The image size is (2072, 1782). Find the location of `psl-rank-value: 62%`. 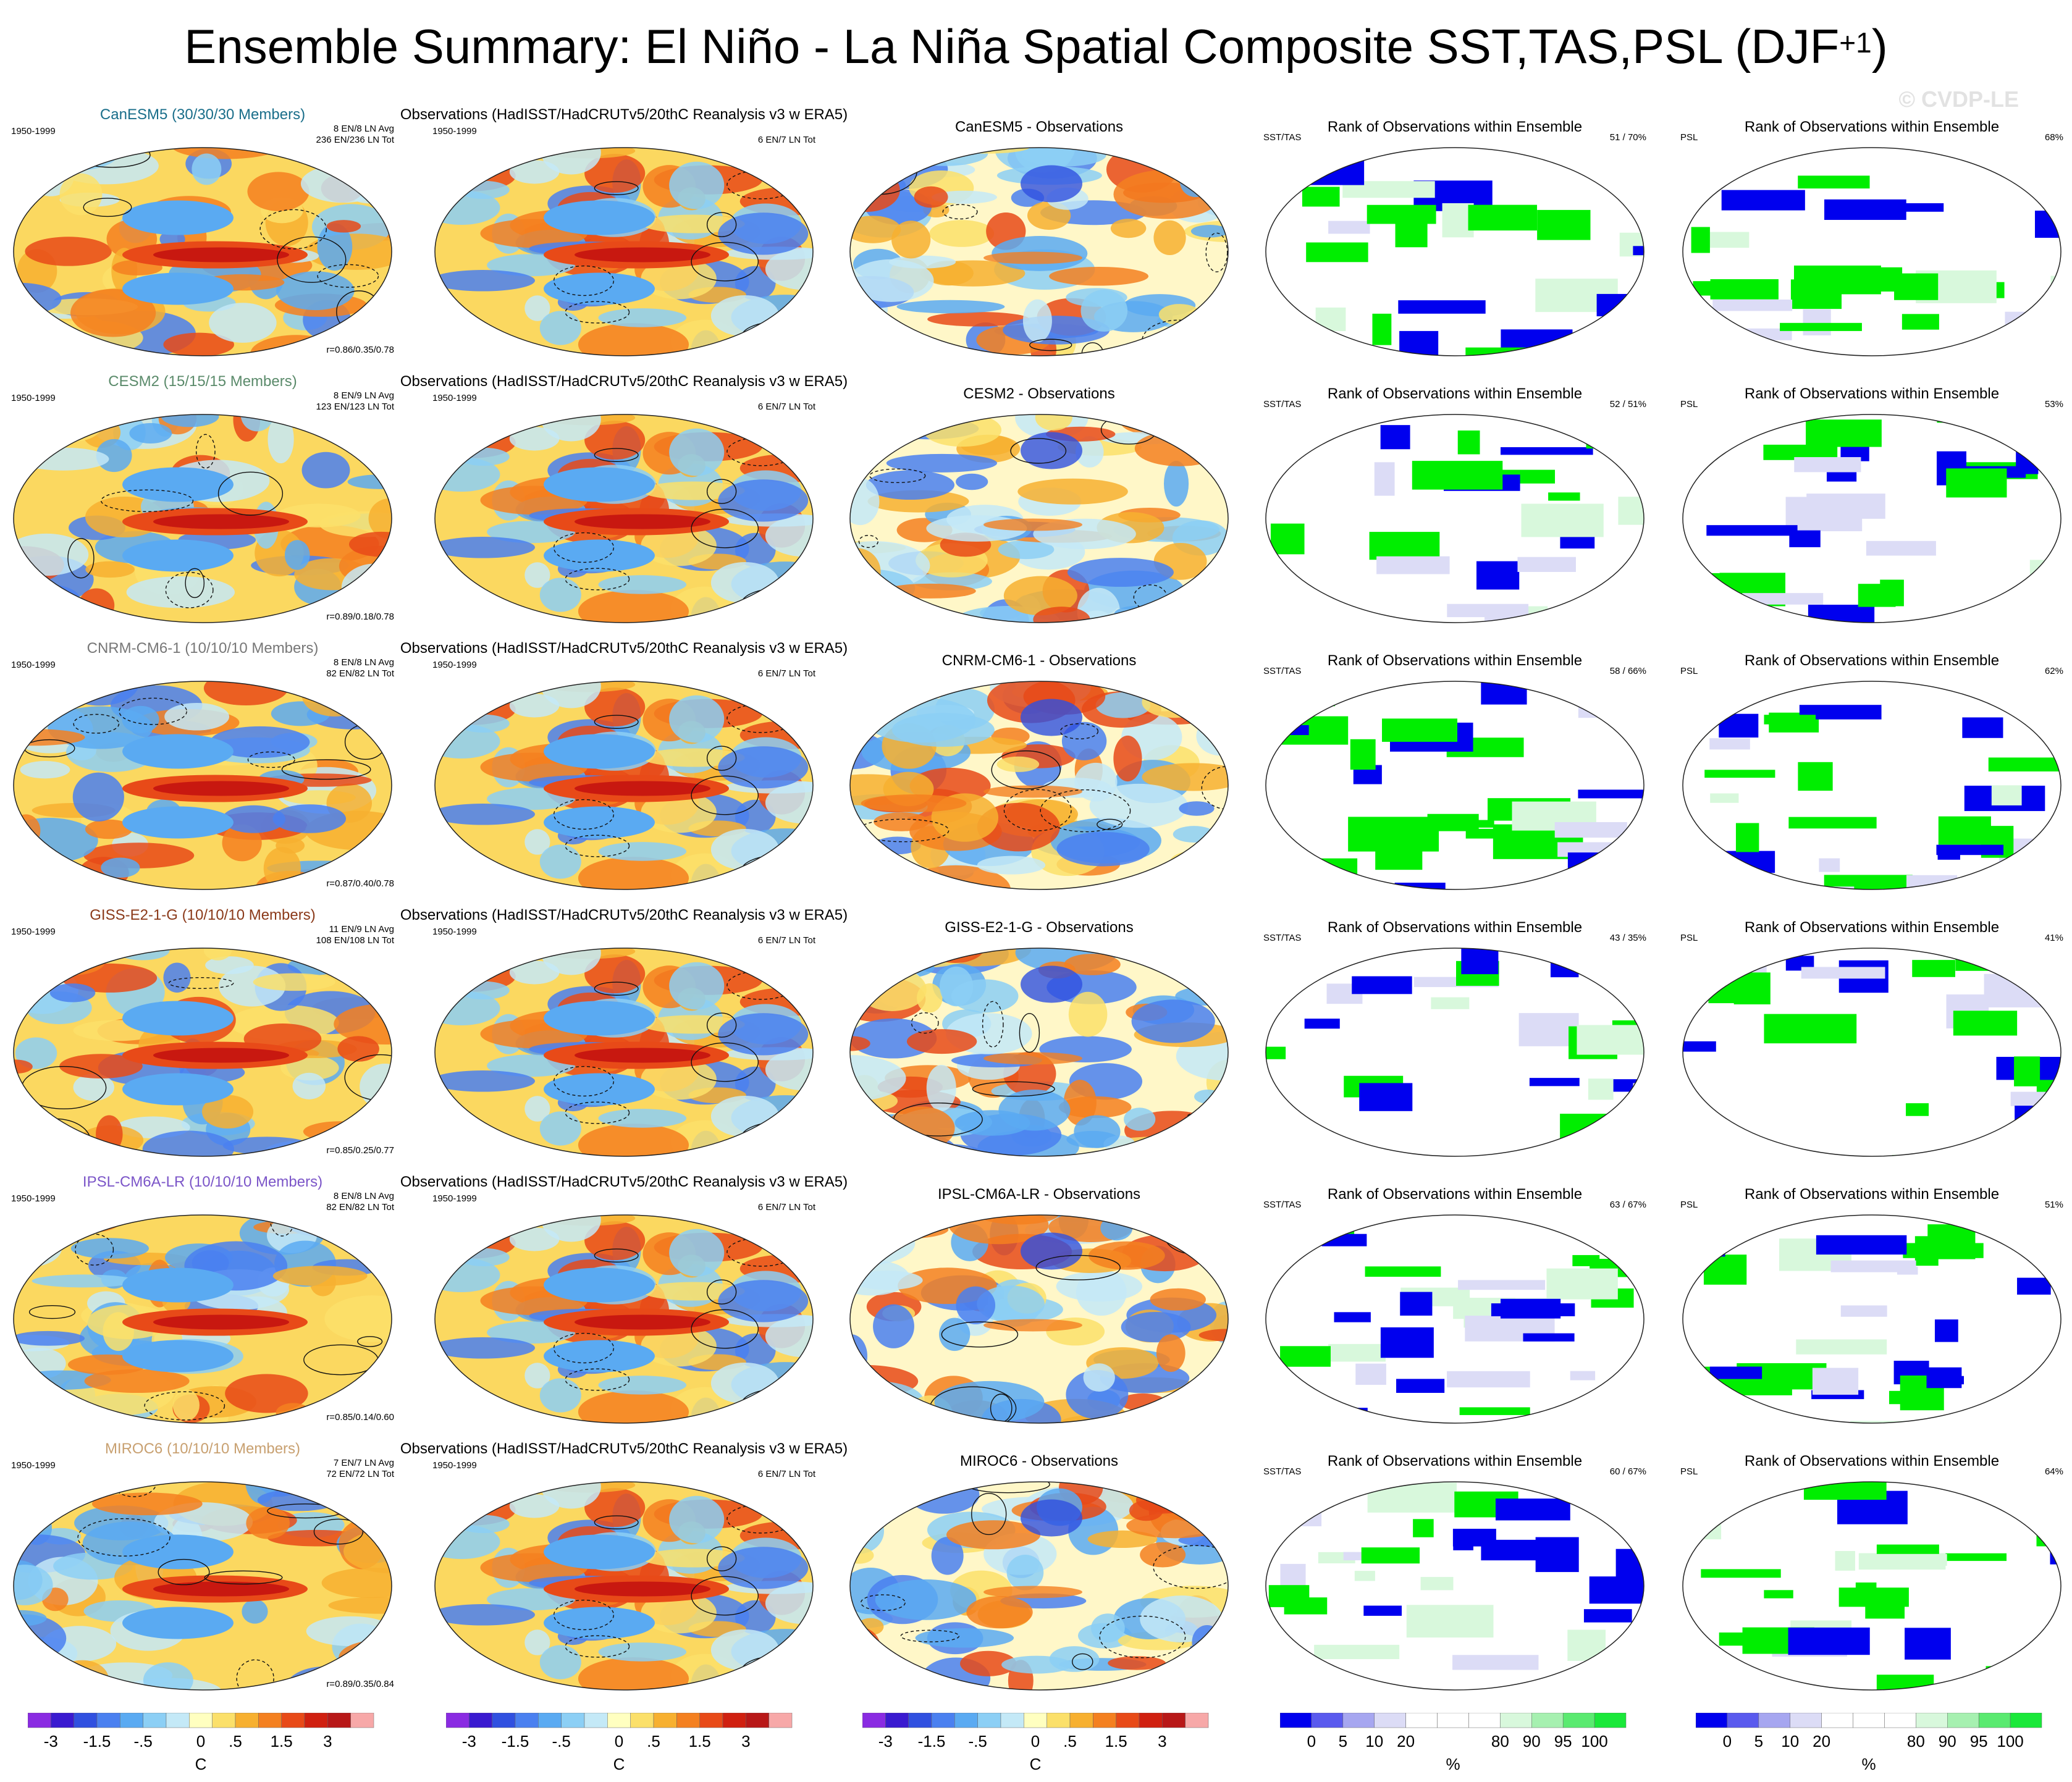

psl-rank-value: 62% is located at coordinates (2053, 671).